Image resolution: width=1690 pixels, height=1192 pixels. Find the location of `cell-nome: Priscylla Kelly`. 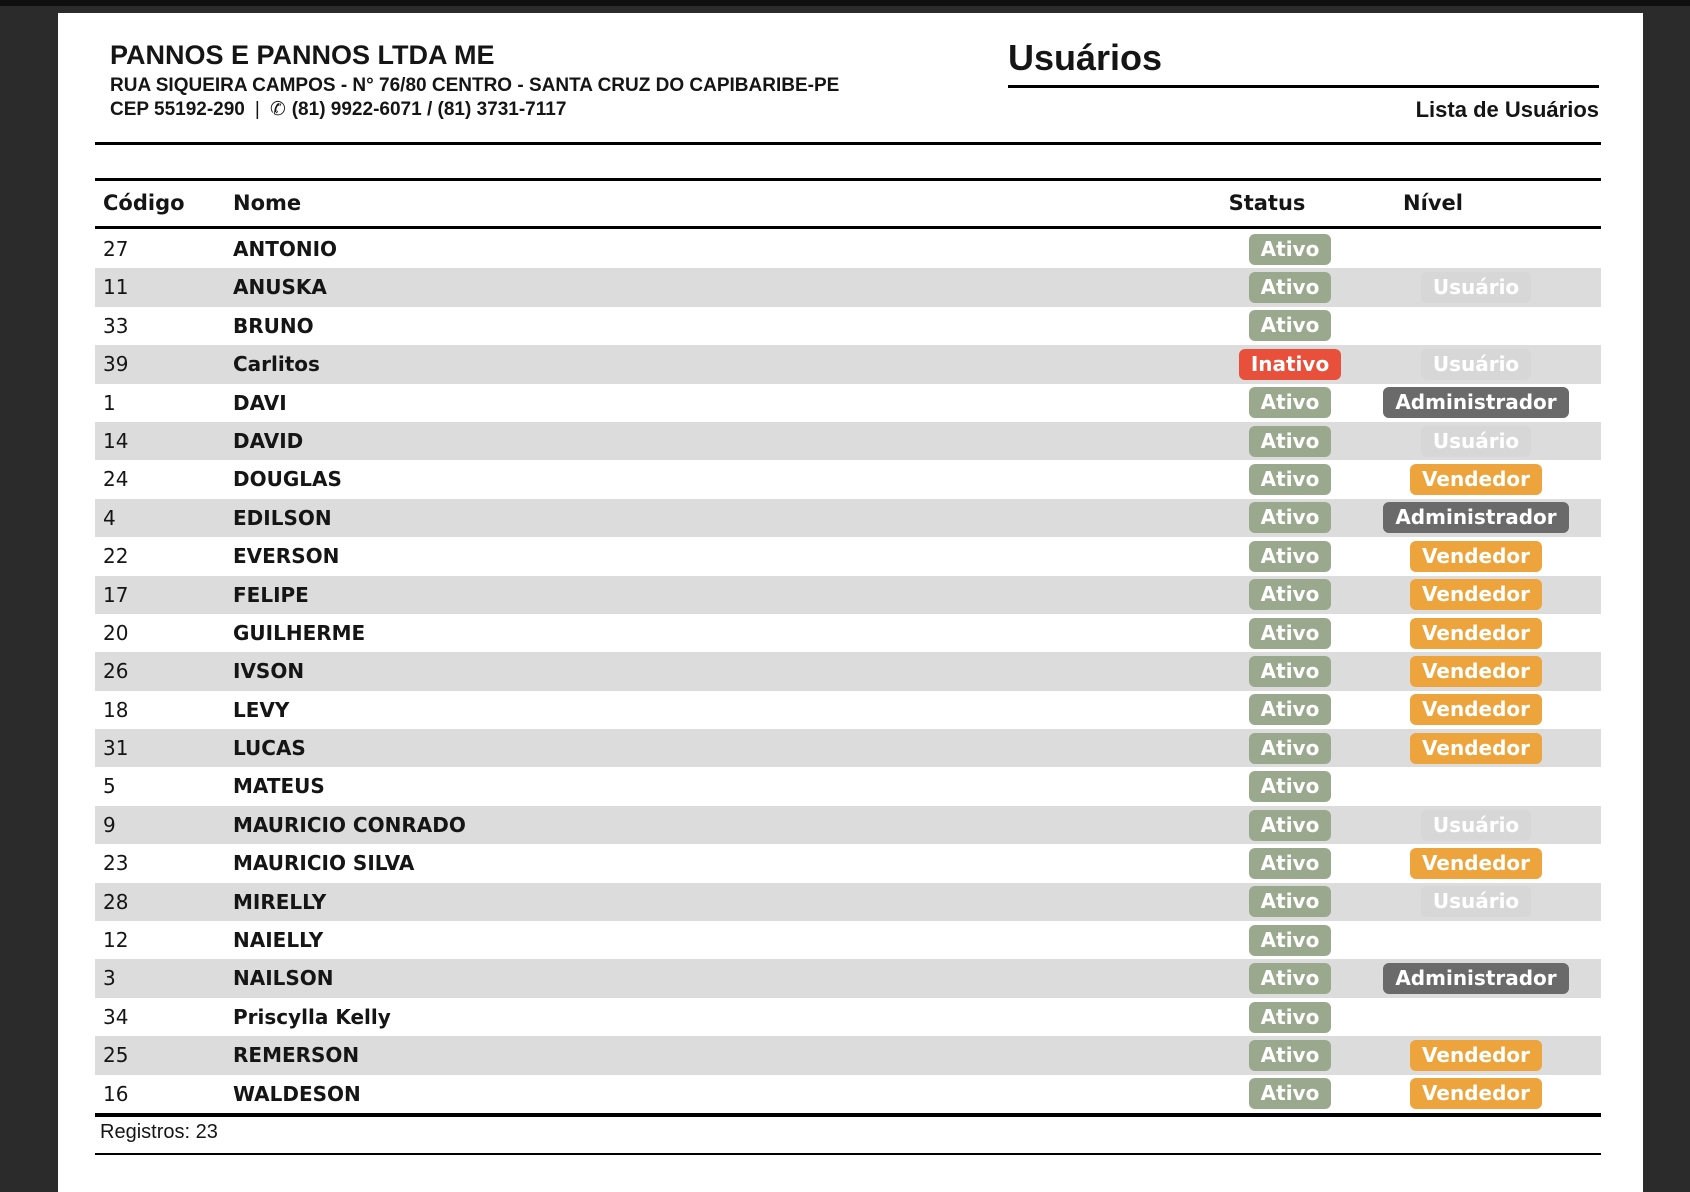

cell-nome: Priscylla Kelly is located at coordinates (312, 1016).